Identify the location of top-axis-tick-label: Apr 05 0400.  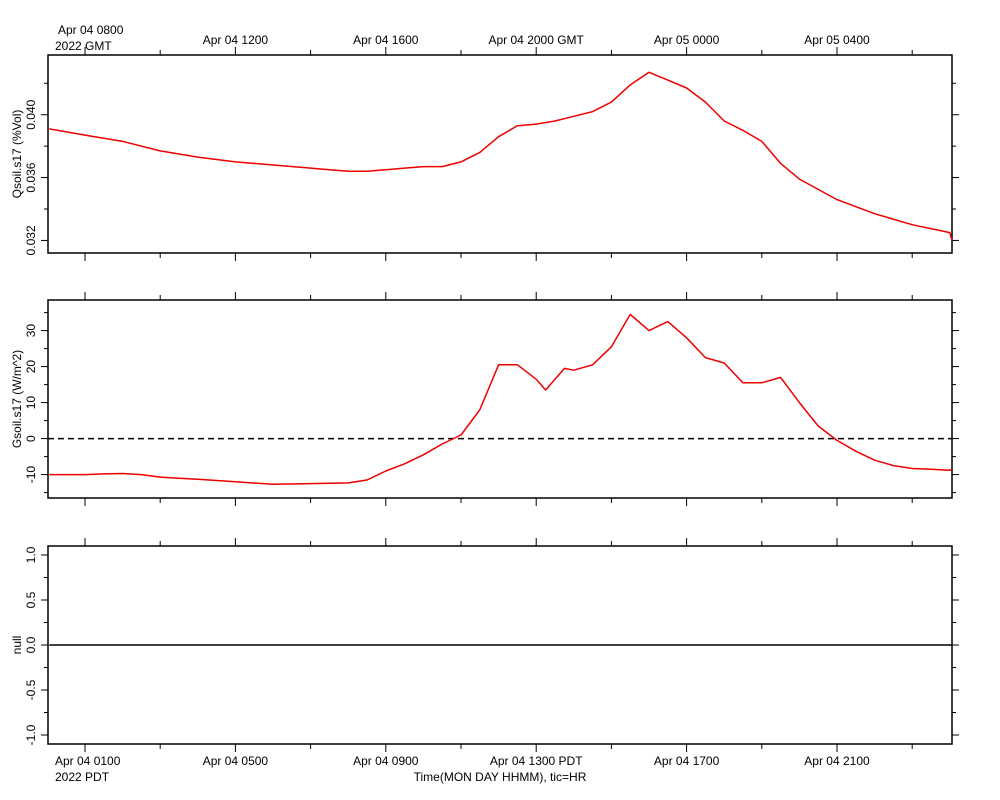
(837, 40).